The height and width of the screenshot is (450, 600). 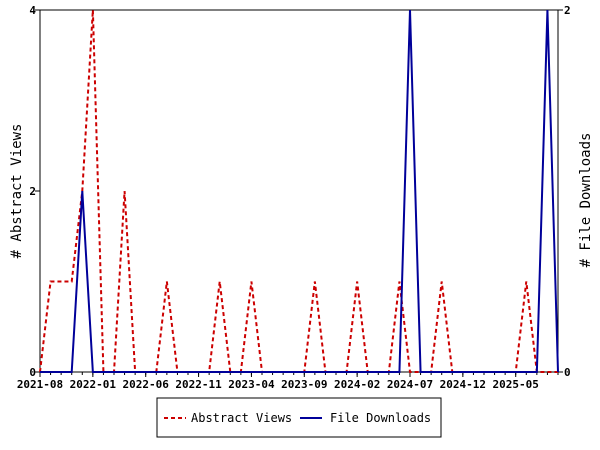 What do you see at coordinates (32, 191) in the screenshot?
I see `y-left-tick-label: 2` at bounding box center [32, 191].